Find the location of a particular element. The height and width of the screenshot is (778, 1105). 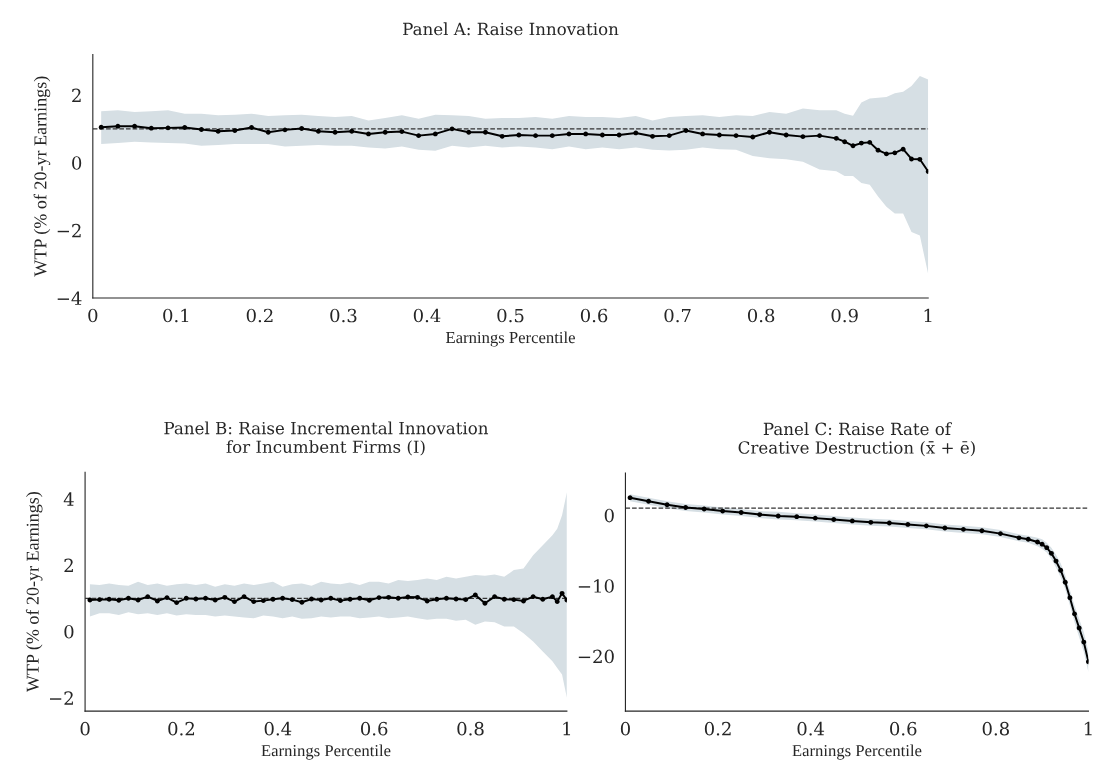

y-tick-label: −10 is located at coordinates (596, 586).